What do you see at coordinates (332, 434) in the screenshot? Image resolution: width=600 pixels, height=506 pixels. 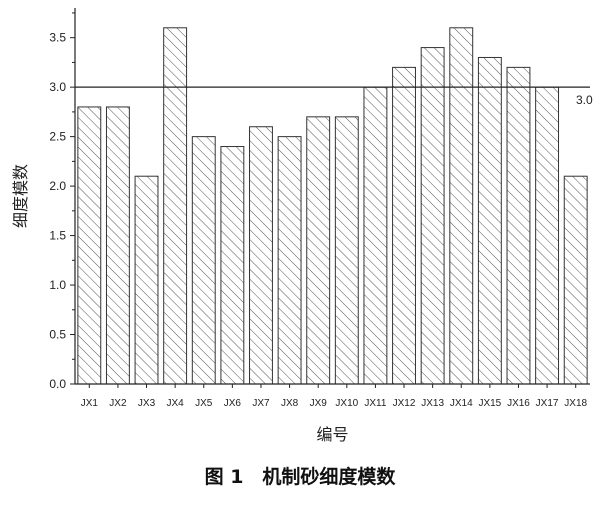 I see `x-axis-title: 编号` at bounding box center [332, 434].